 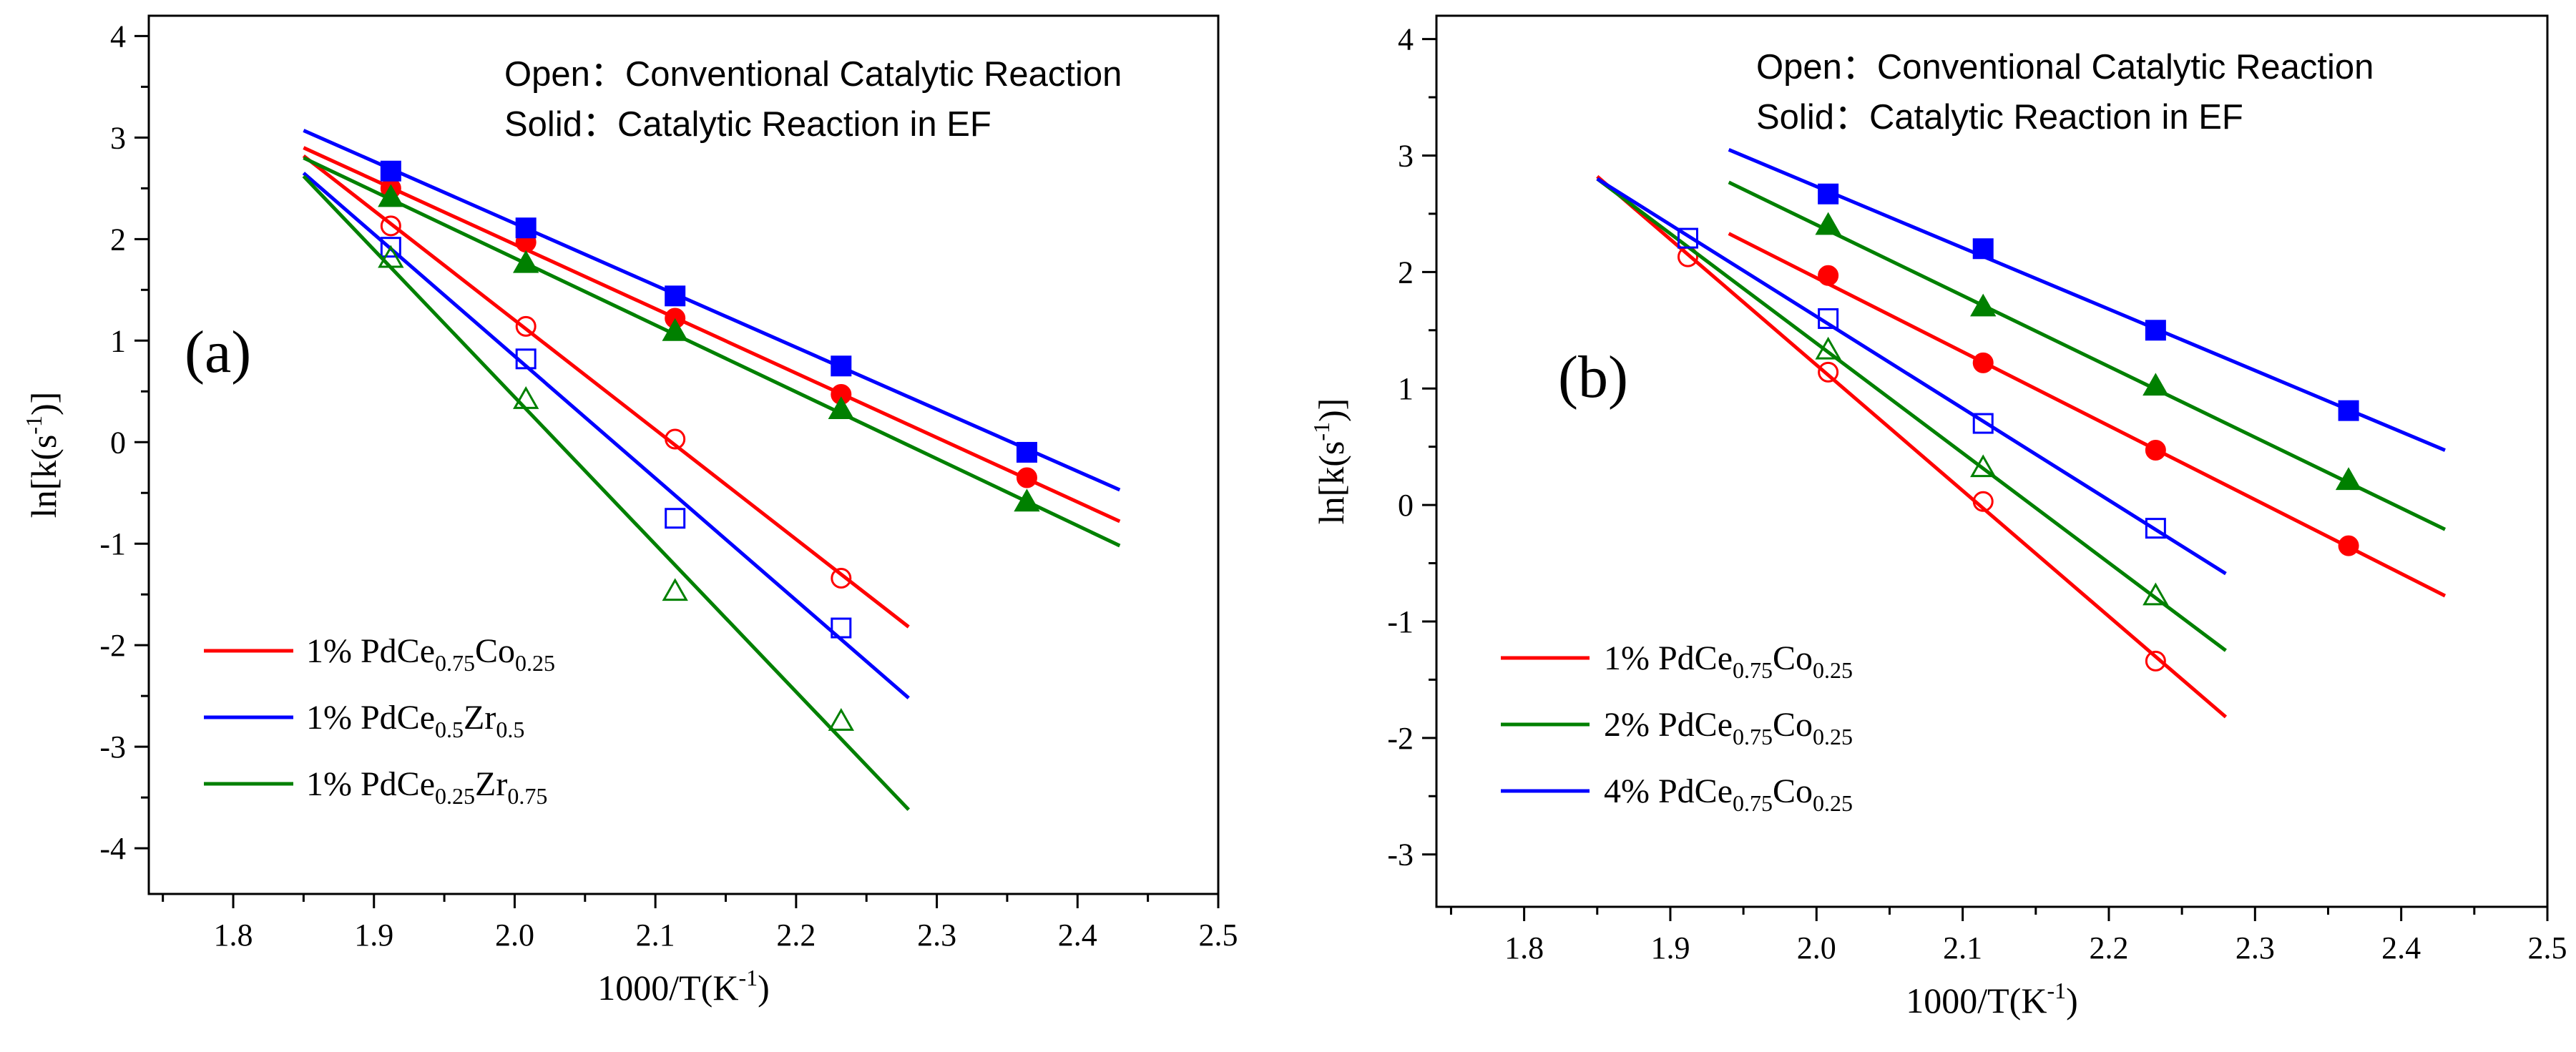 What do you see at coordinates (1670, 948) in the screenshot?
I see `panel-b-x-tick-label: 1.9` at bounding box center [1670, 948].